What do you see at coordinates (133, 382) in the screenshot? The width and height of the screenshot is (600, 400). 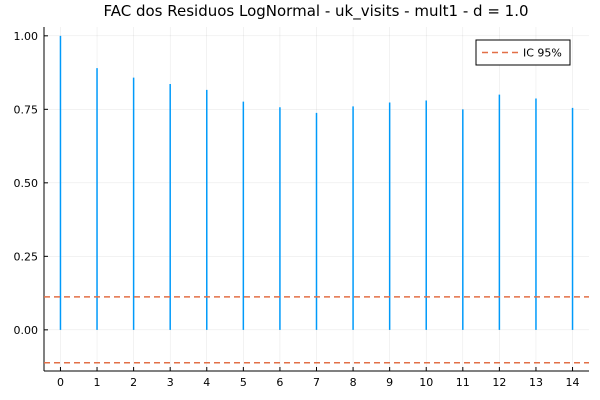 I see `x-tick-label: 2` at bounding box center [133, 382].